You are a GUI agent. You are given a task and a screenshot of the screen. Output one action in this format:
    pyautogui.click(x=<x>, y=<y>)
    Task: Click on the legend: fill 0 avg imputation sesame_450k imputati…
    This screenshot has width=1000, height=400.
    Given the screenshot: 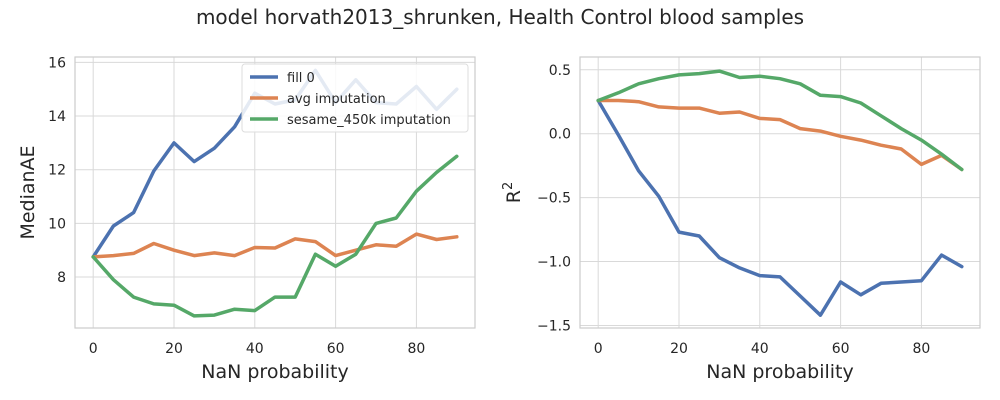 What is the action you would take?
    pyautogui.click(x=355, y=98)
    